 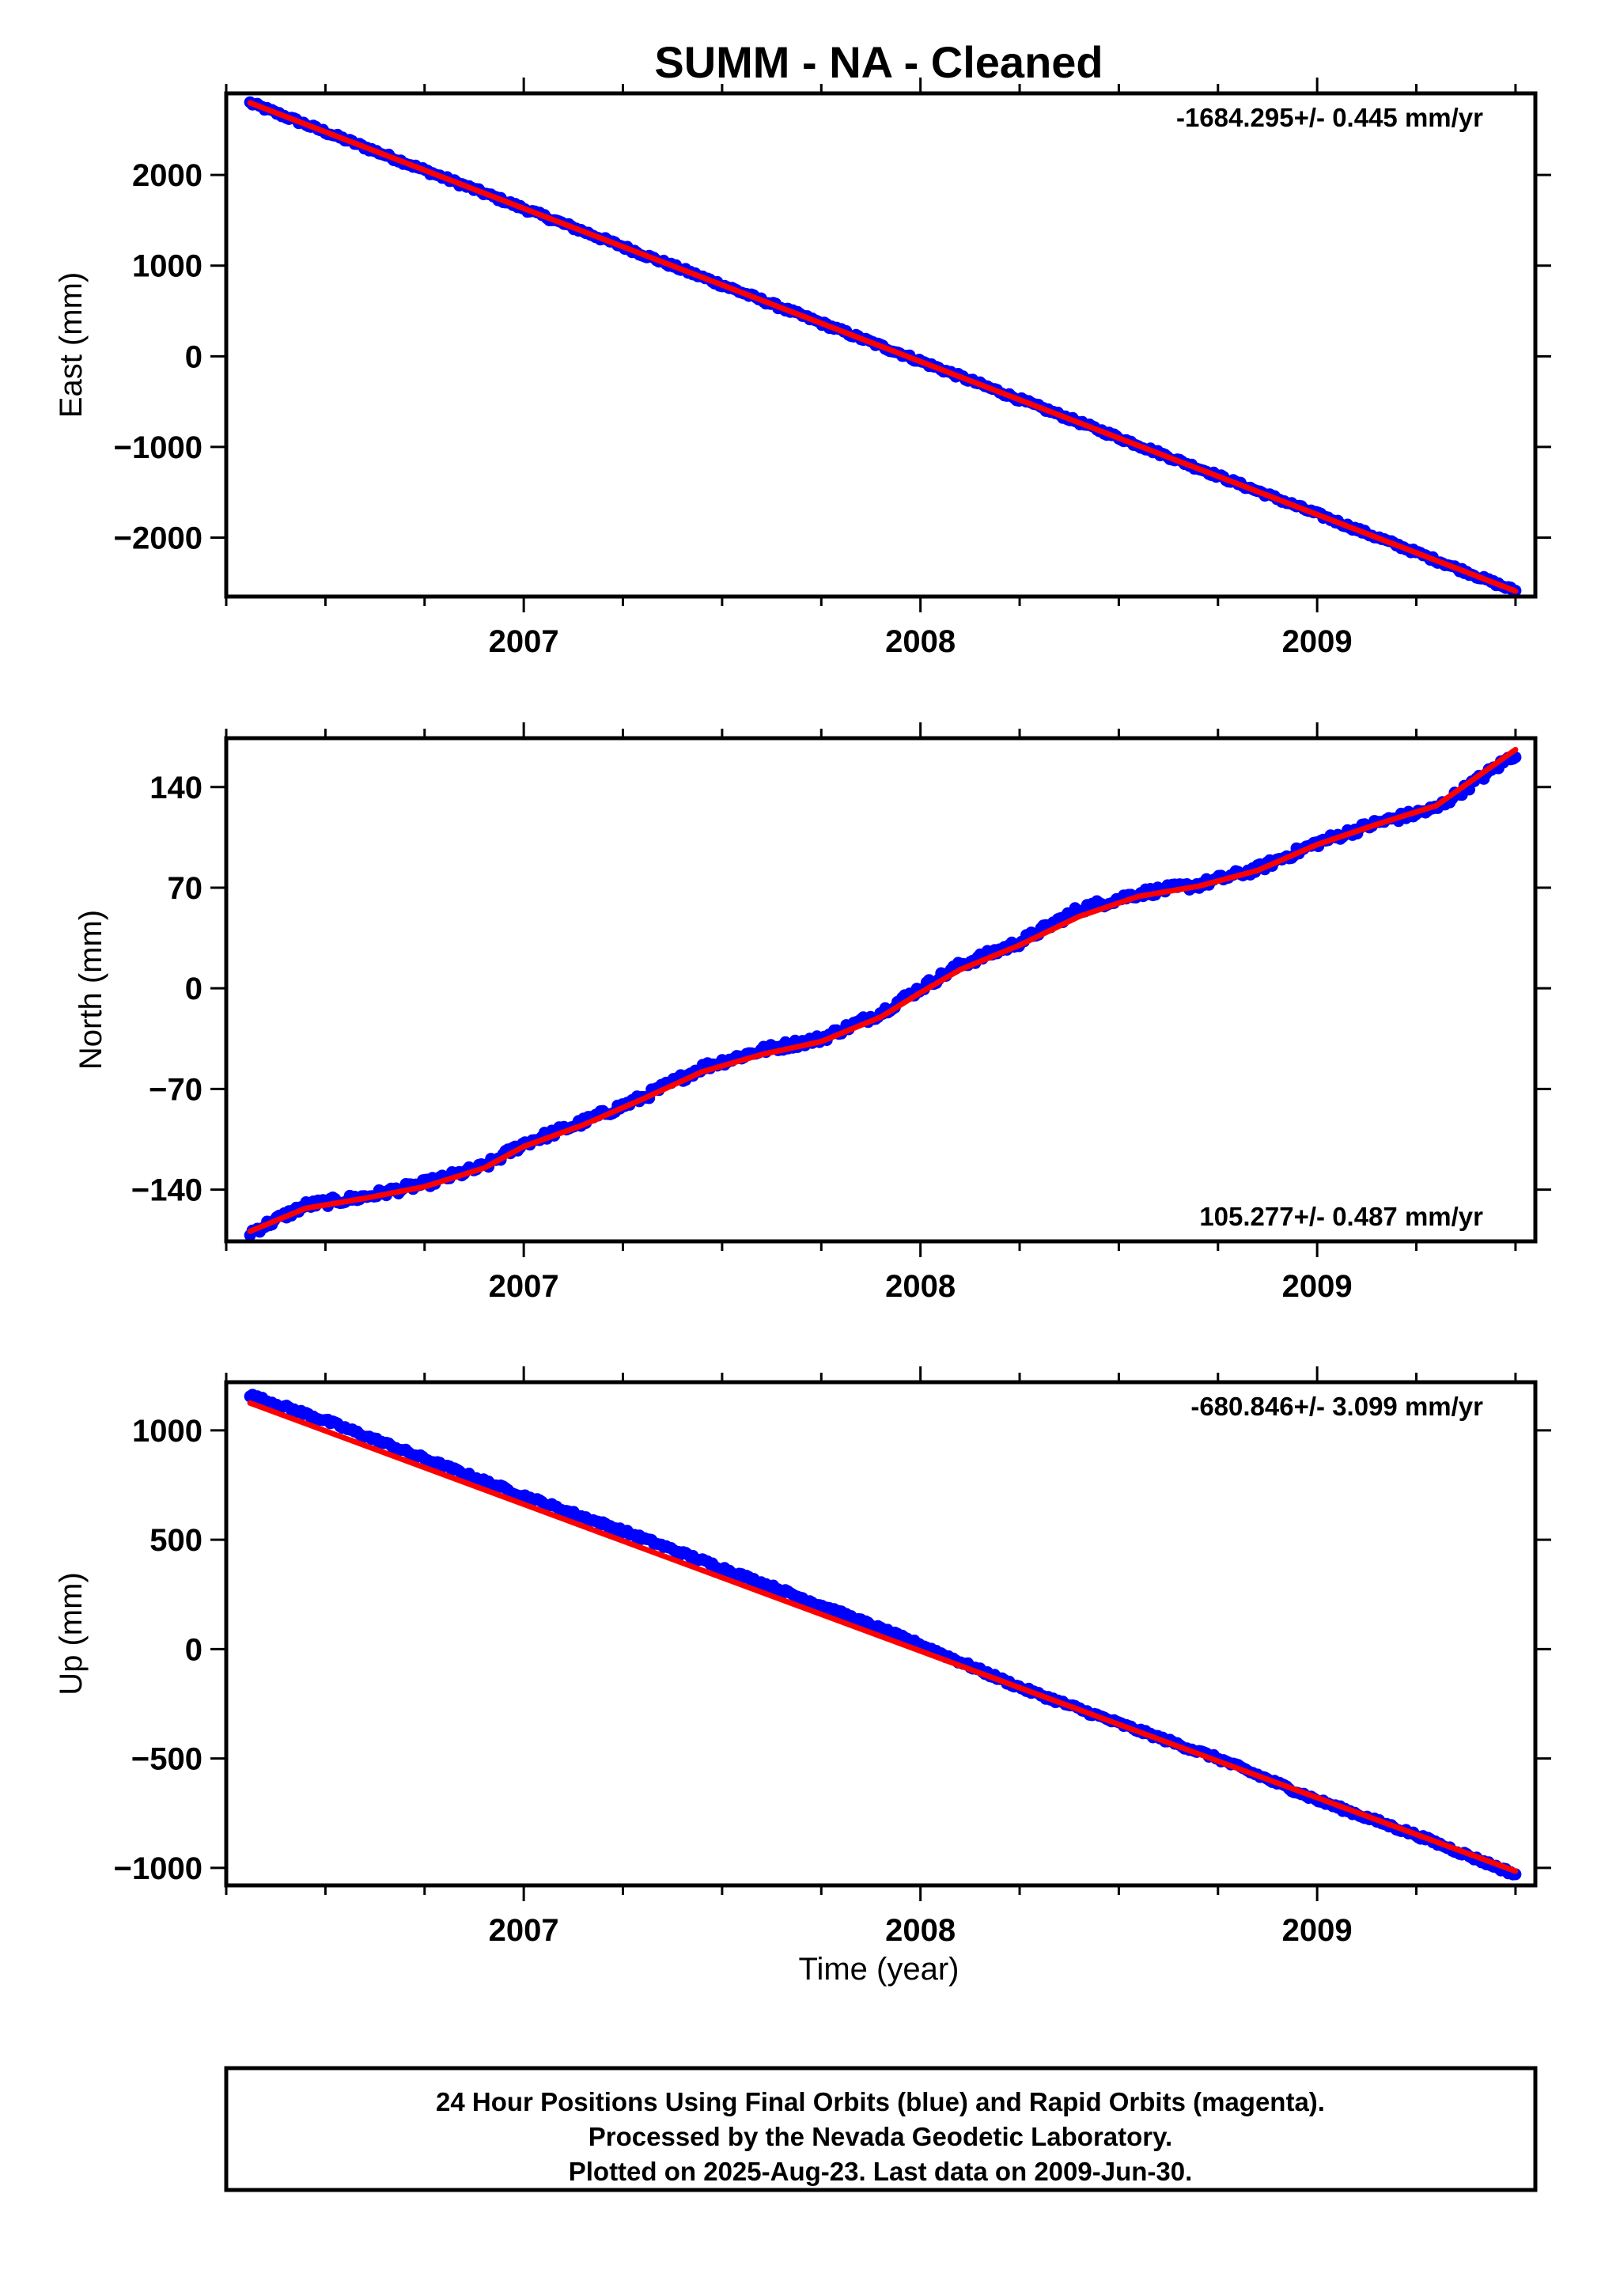 What do you see at coordinates (176, 1540) in the screenshot?
I see `y-tick-label: 500` at bounding box center [176, 1540].